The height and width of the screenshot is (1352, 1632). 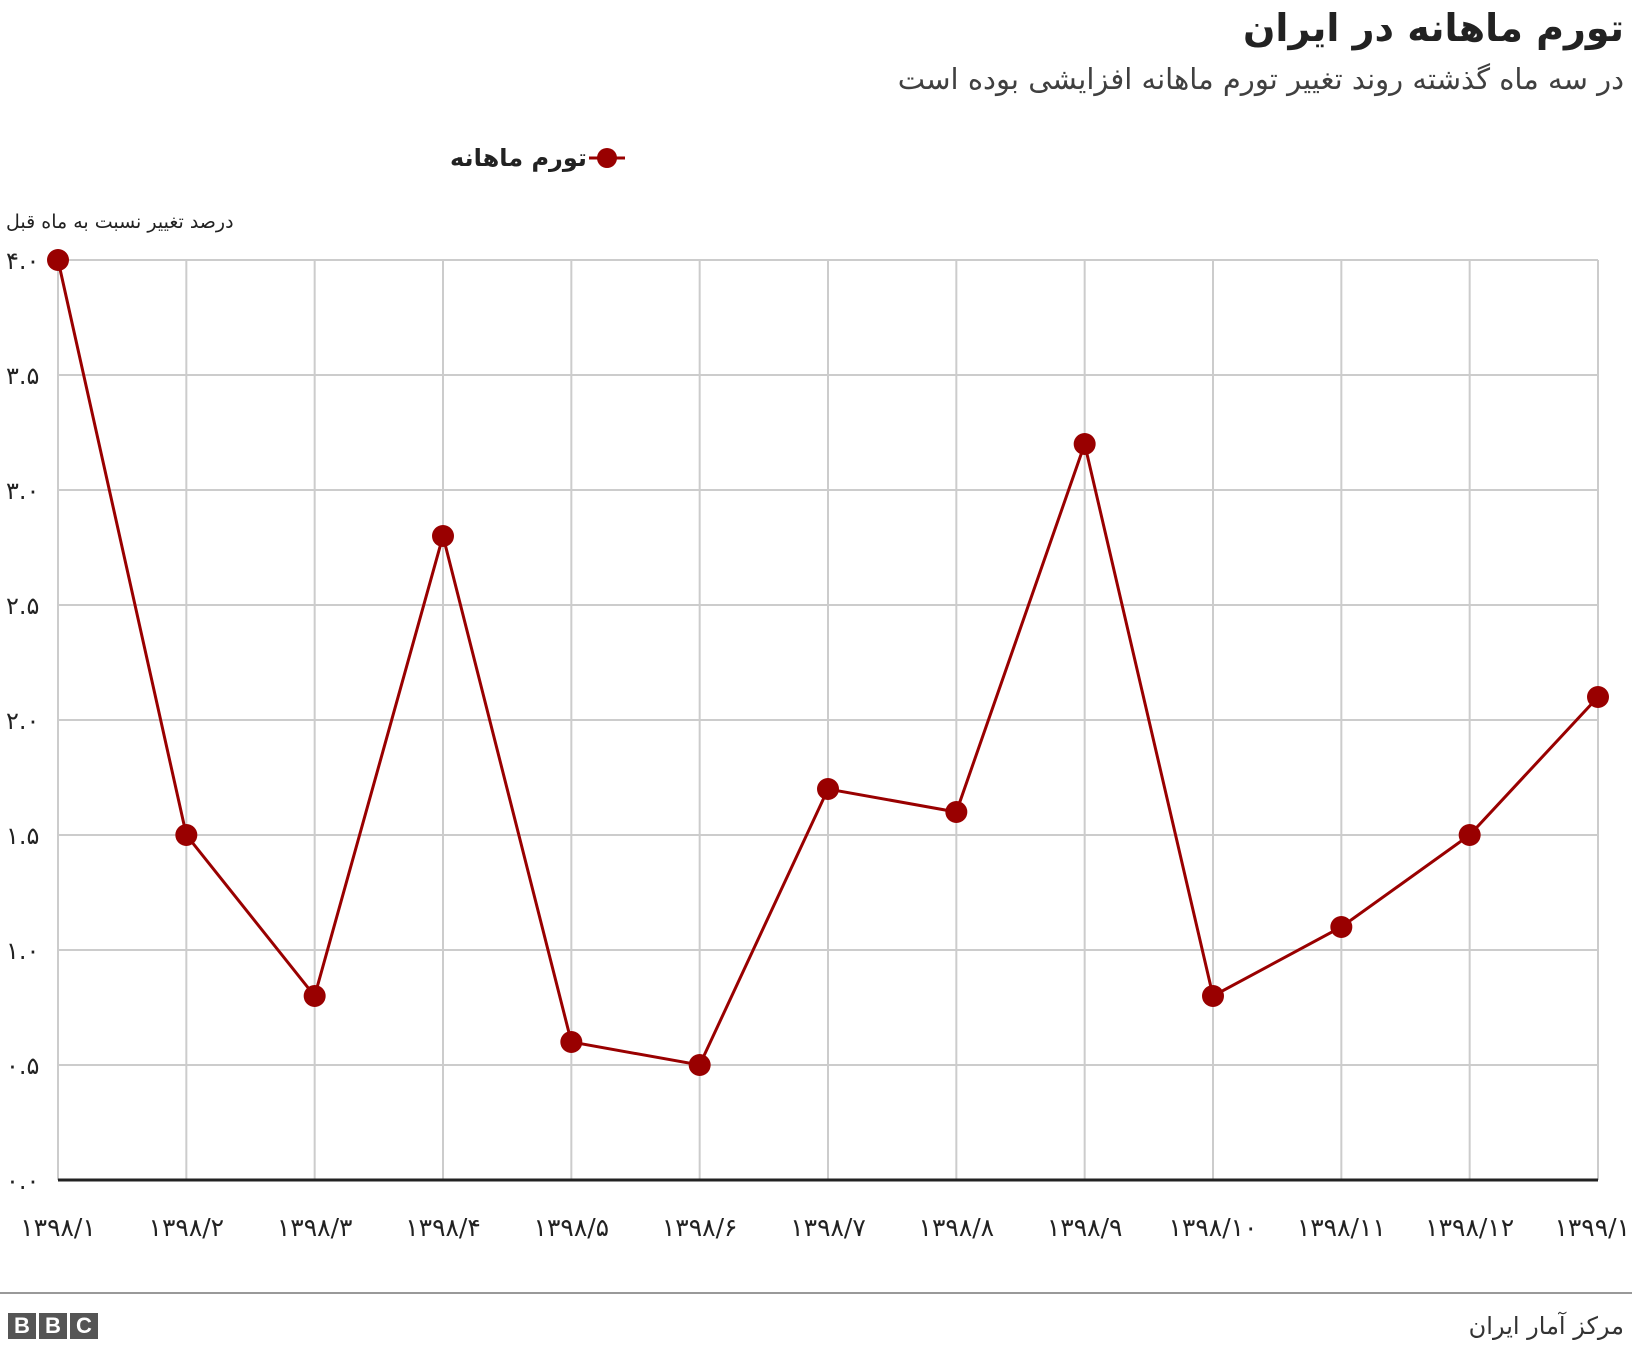 I want to click on y-tick-label: ۳.۵, so click(x=22, y=376).